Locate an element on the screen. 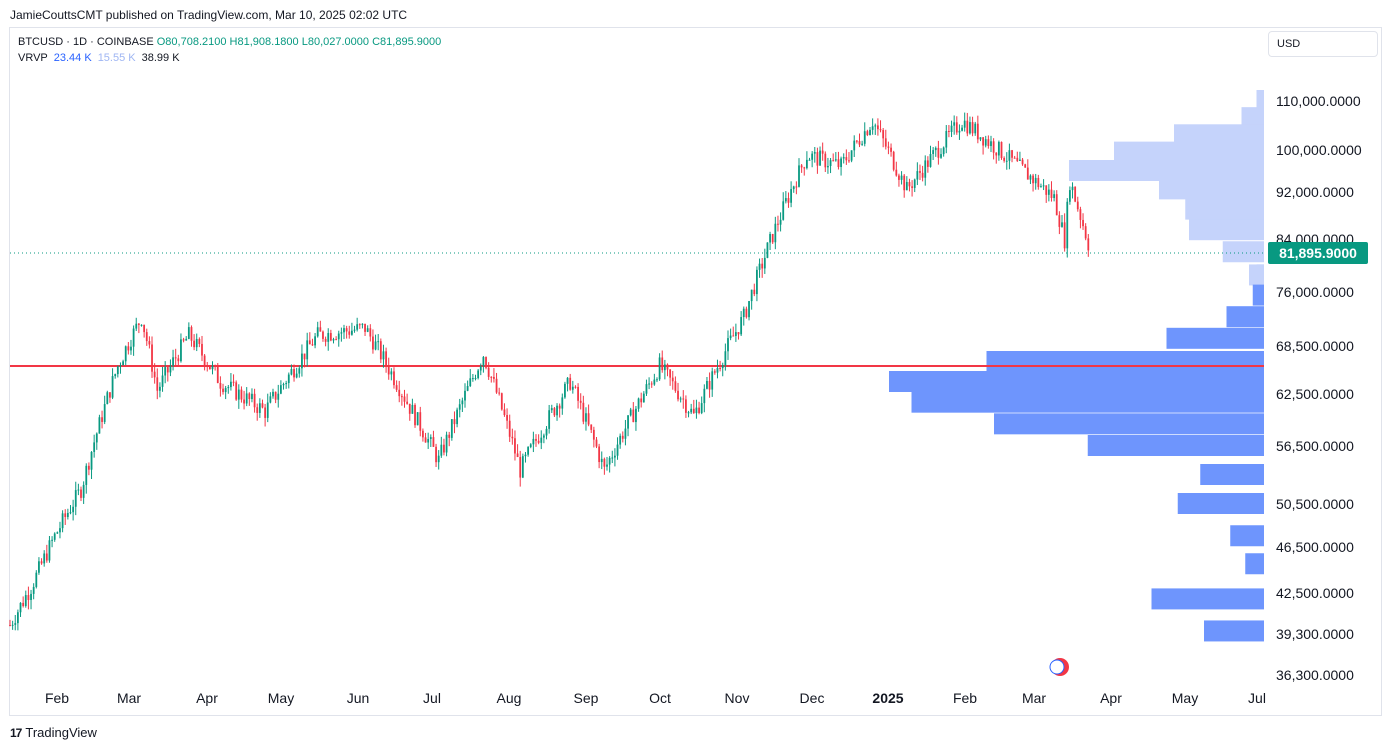 The width and height of the screenshot is (1392, 751). time-tick-label: Dec is located at coordinates (812, 698).